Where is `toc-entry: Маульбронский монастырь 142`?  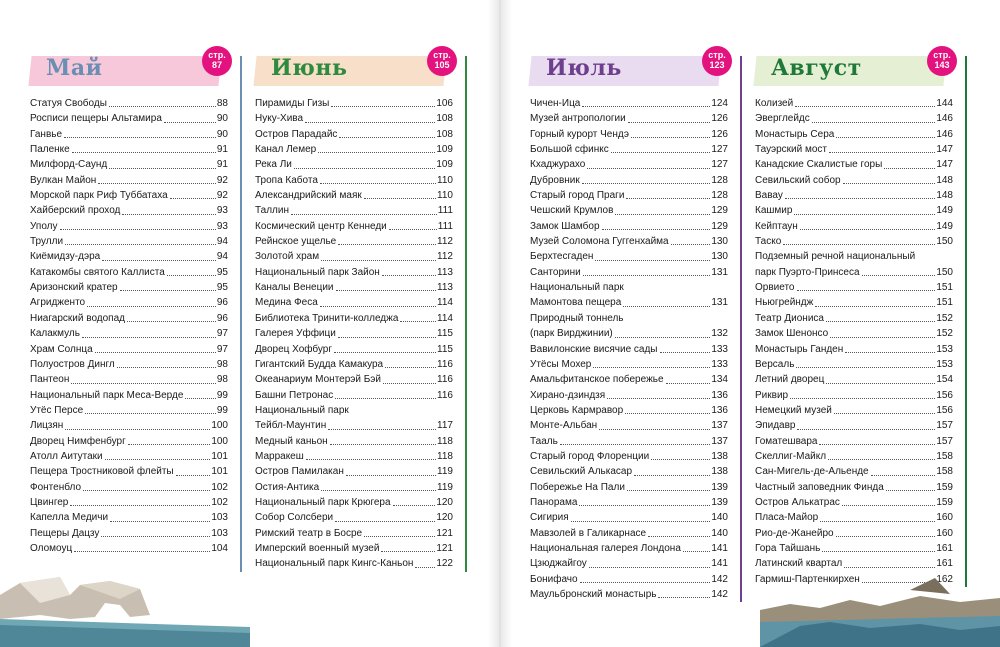 toc-entry: Маульбронский монастырь 142 is located at coordinates (629, 594).